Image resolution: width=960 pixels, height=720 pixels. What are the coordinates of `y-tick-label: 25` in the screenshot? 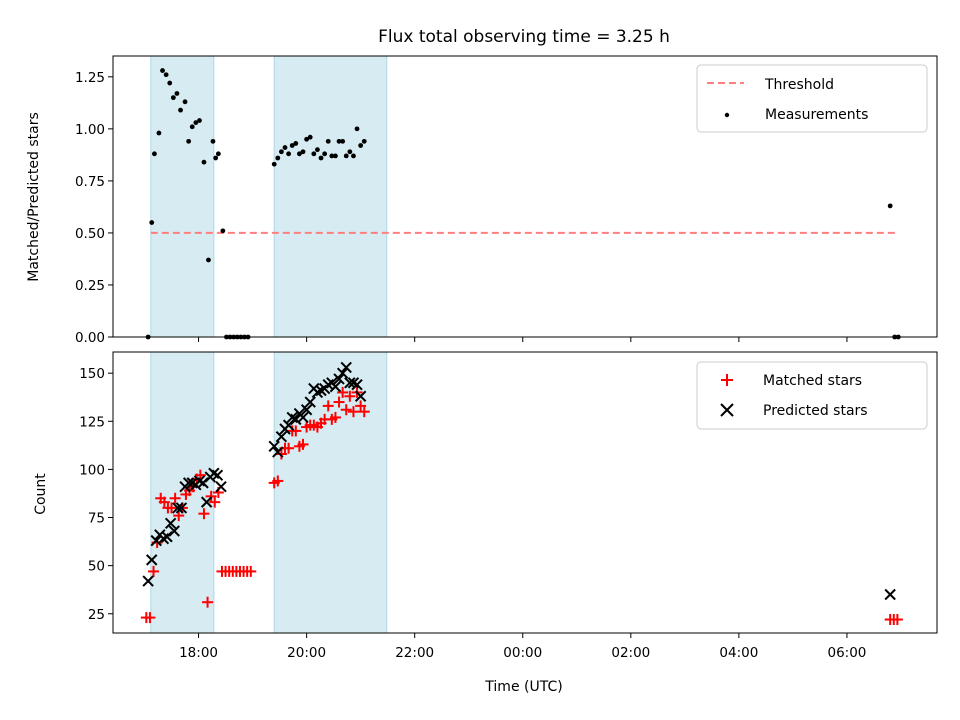 It's located at (96, 615).